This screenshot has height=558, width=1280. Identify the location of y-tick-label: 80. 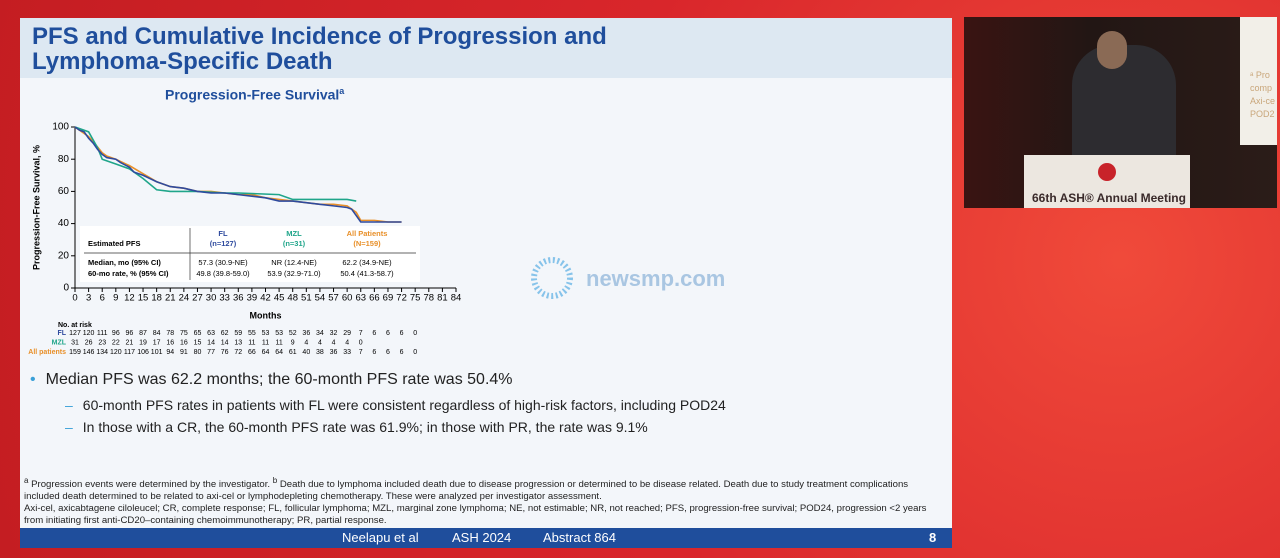
(64, 159).